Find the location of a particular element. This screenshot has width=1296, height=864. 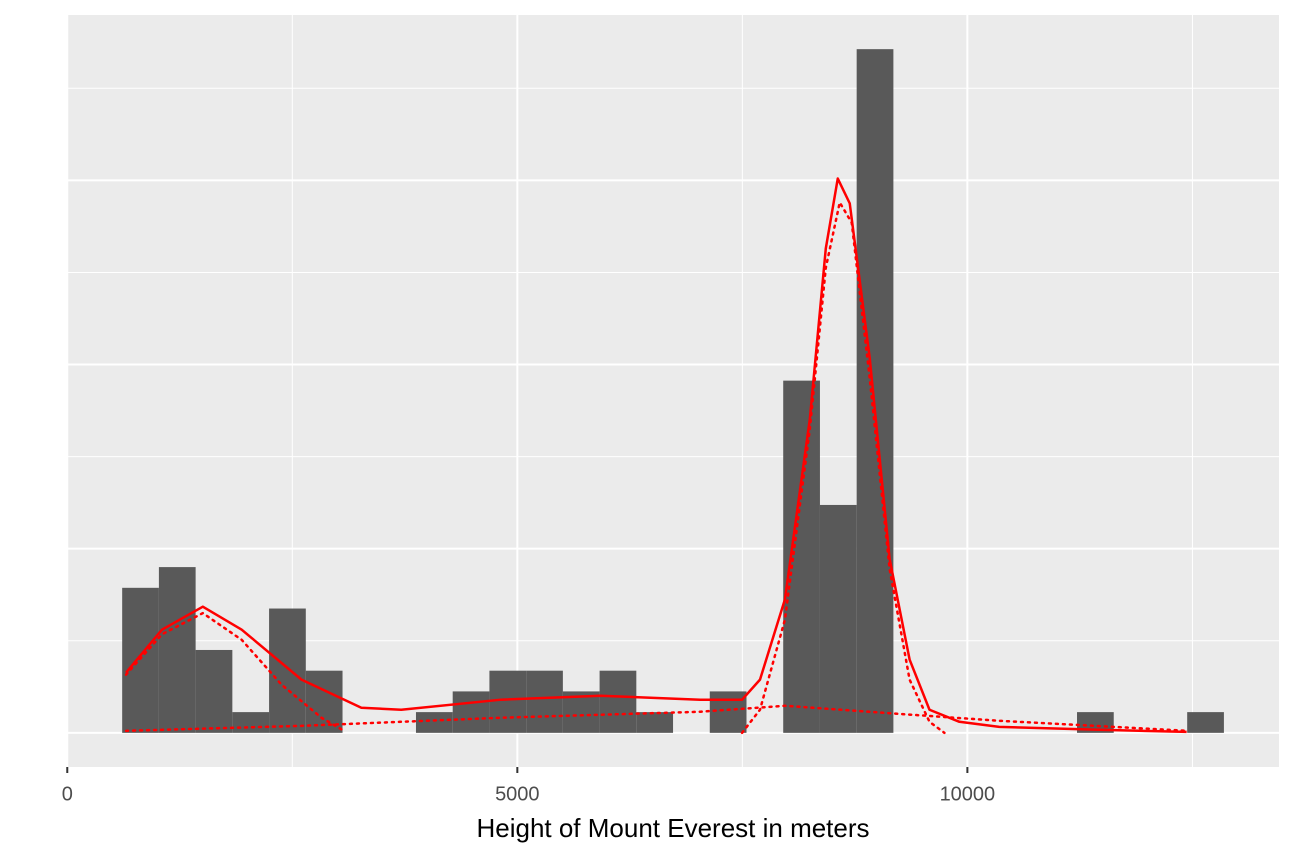

x-tick-label: 10000 is located at coordinates (968, 794).